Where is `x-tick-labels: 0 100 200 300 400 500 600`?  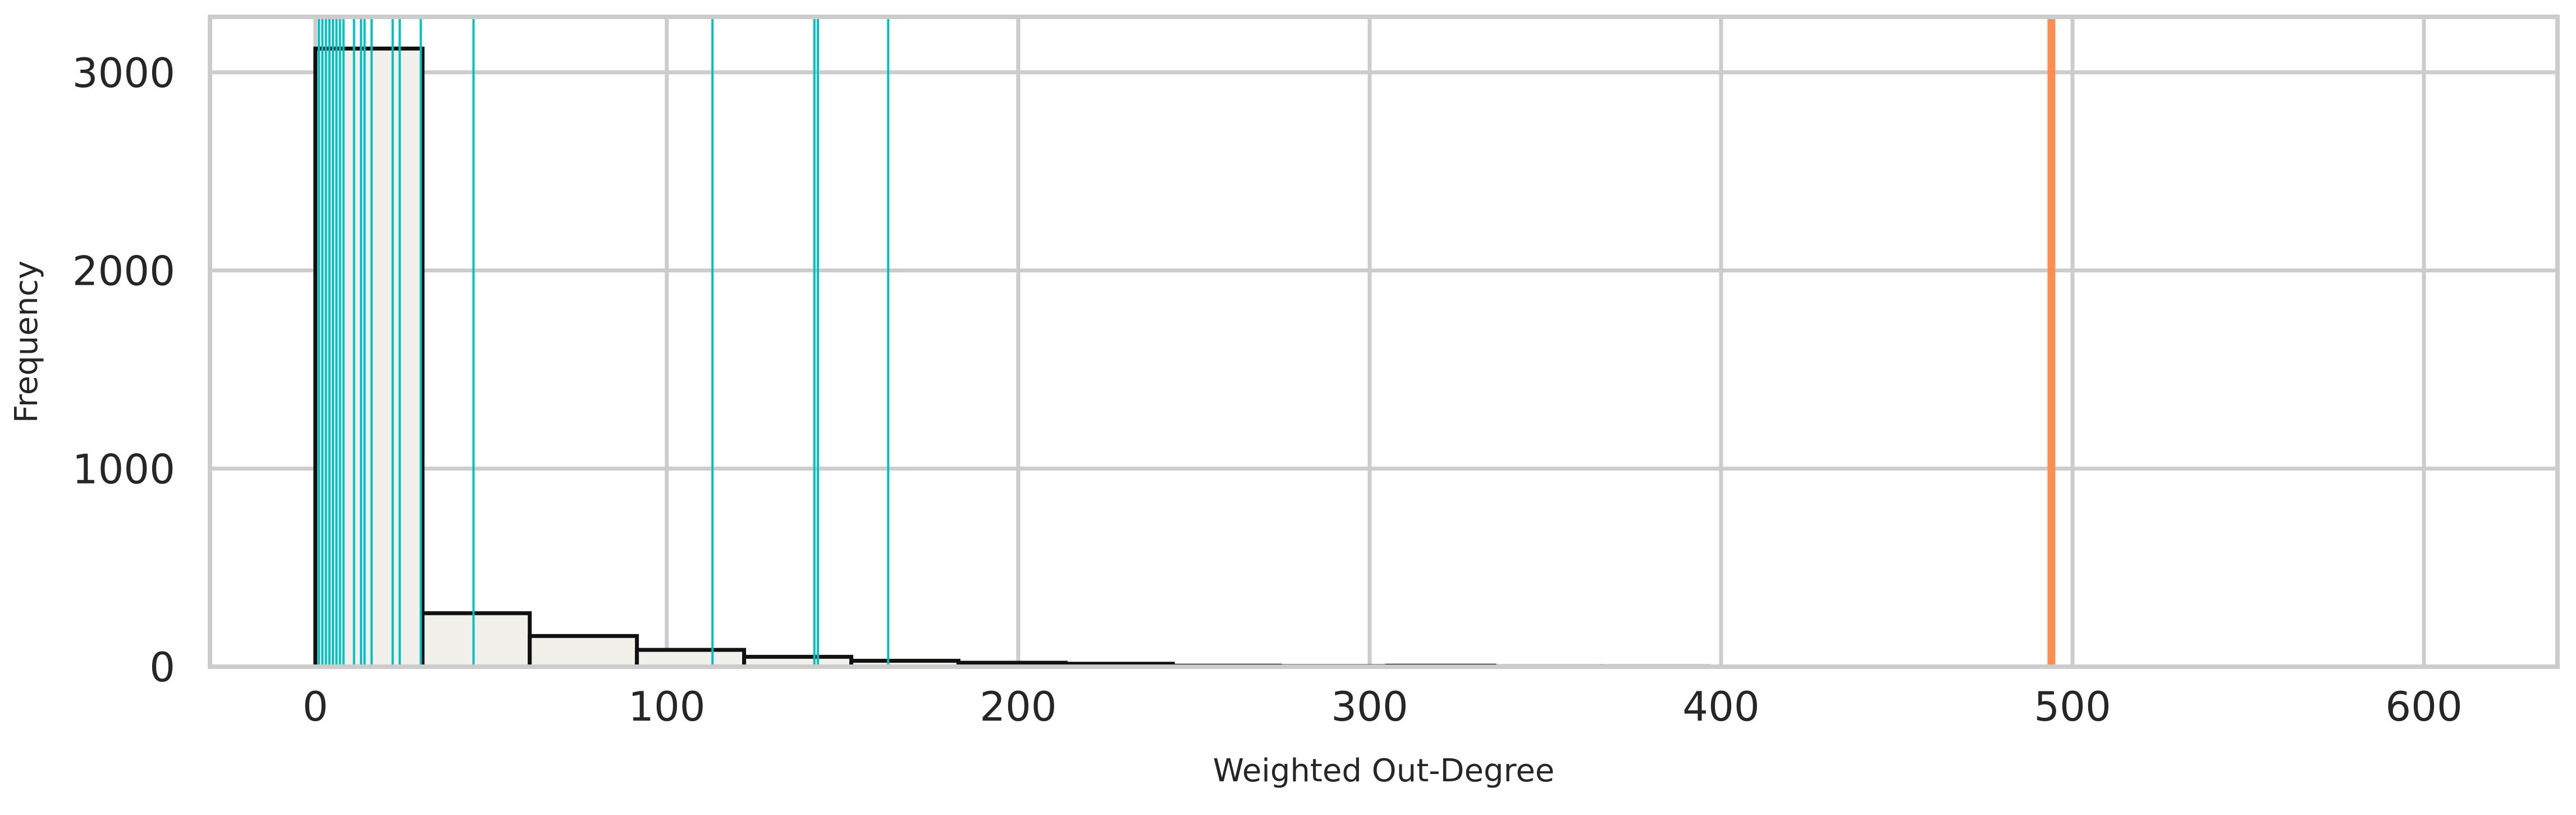 x-tick-labels: 0 100 200 300 400 500 600 is located at coordinates (1383, 706).